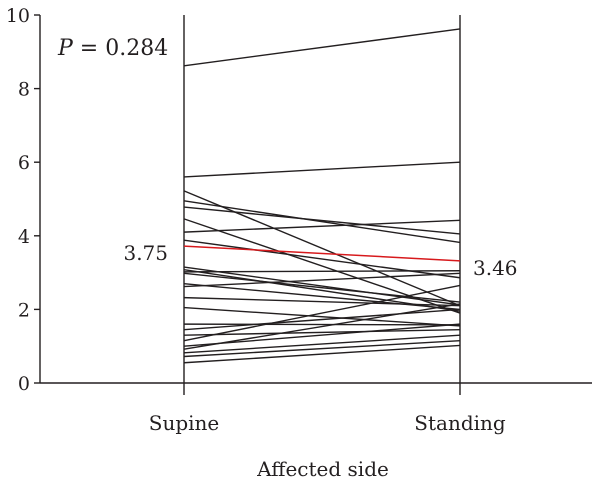 The image size is (600, 492). Describe the element at coordinates (322, 253) in the screenshot. I see `mean-line` at that location.